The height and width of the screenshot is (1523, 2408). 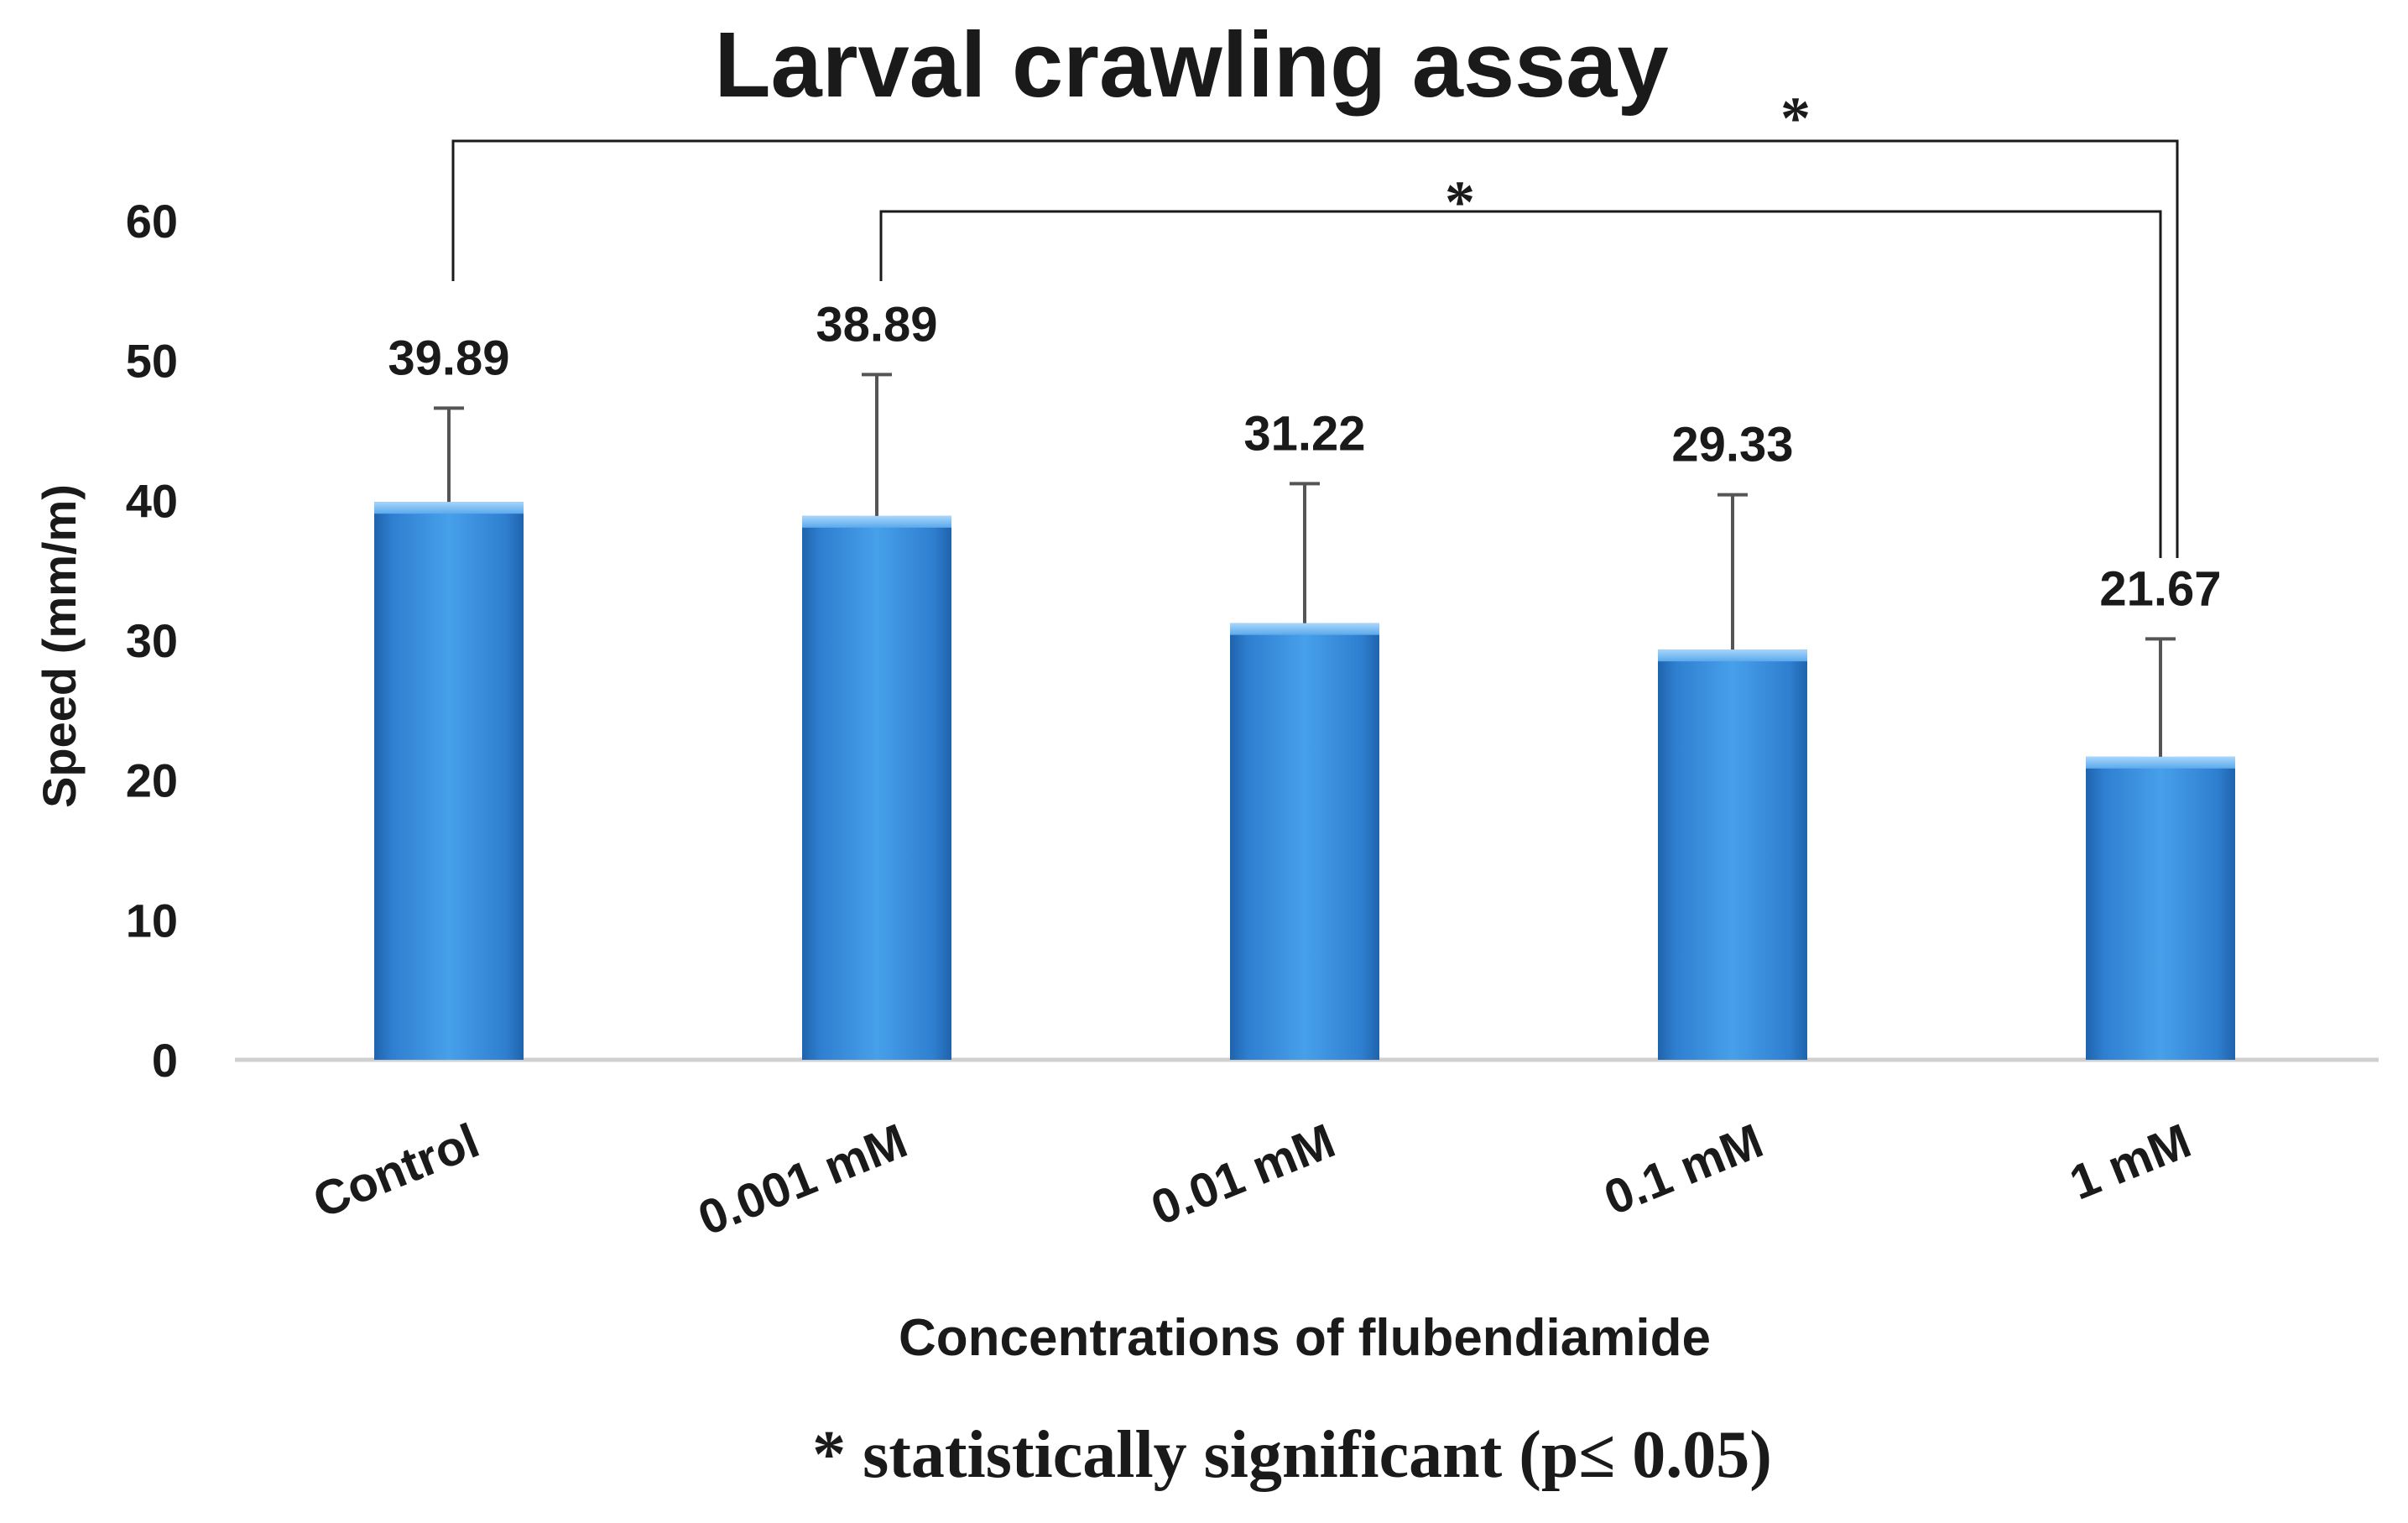 I want to click on y-axis-ticks: 0 10 20 30 40 50 60, so click(x=152, y=641).